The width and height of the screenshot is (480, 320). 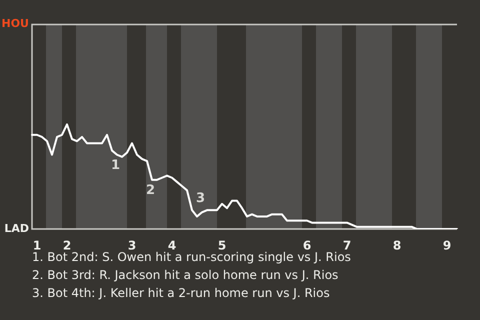 What do you see at coordinates (14, 24) in the screenshot?
I see `text: HOU` at bounding box center [14, 24].